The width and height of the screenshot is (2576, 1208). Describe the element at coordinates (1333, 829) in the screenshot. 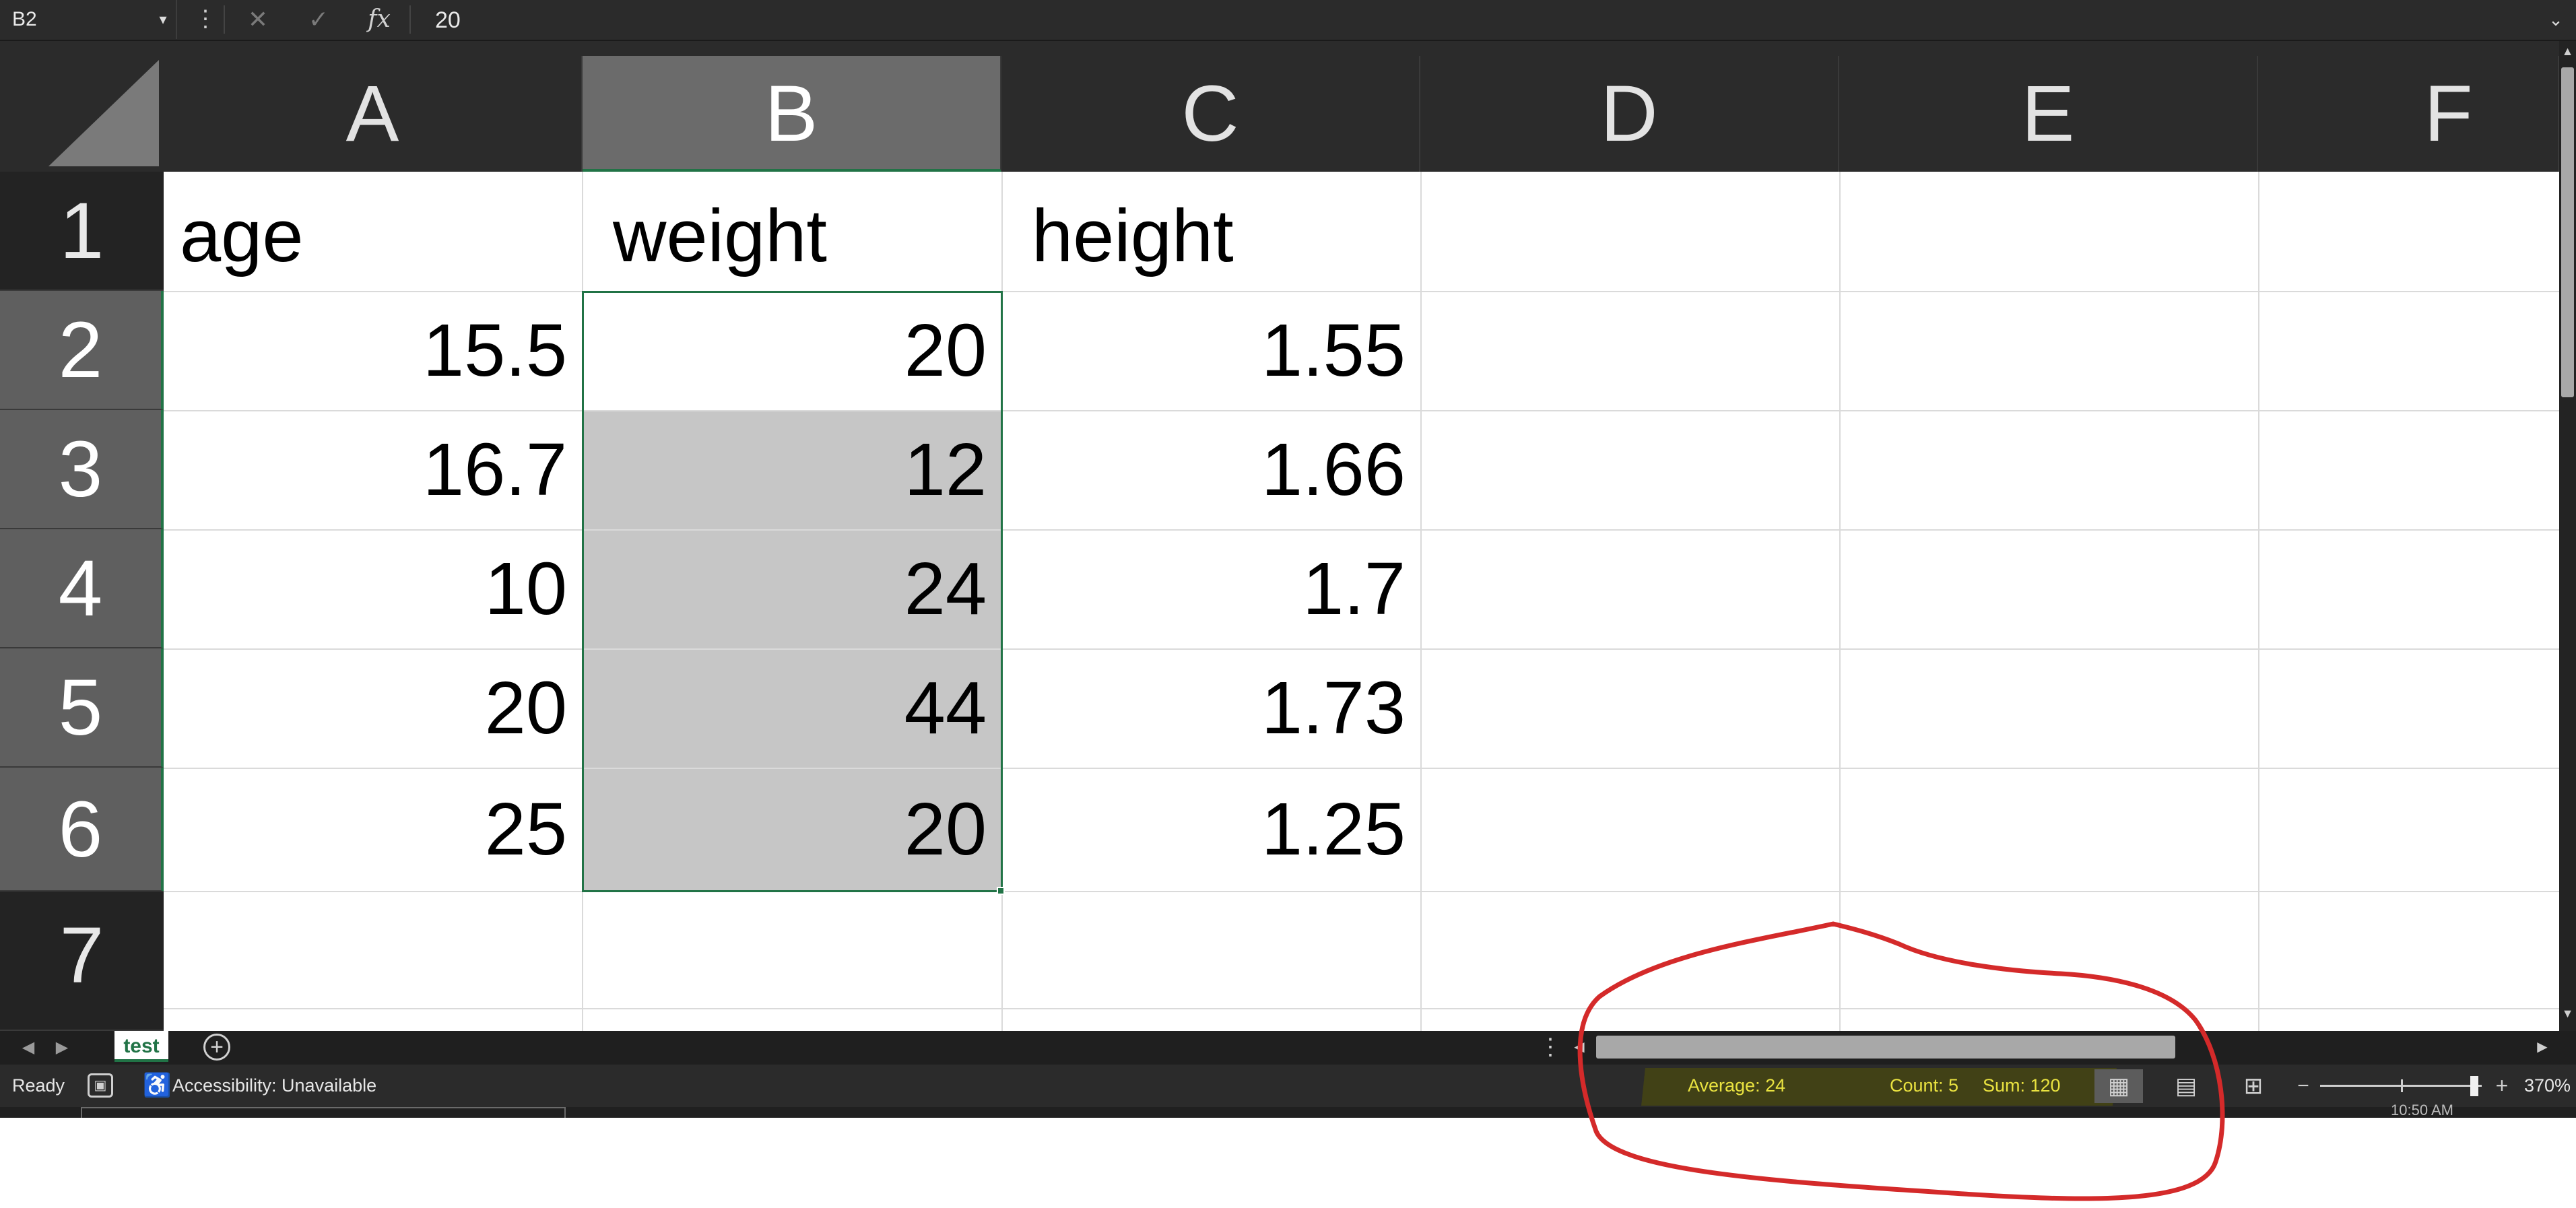

I see `cell-c6: 1.25` at that location.